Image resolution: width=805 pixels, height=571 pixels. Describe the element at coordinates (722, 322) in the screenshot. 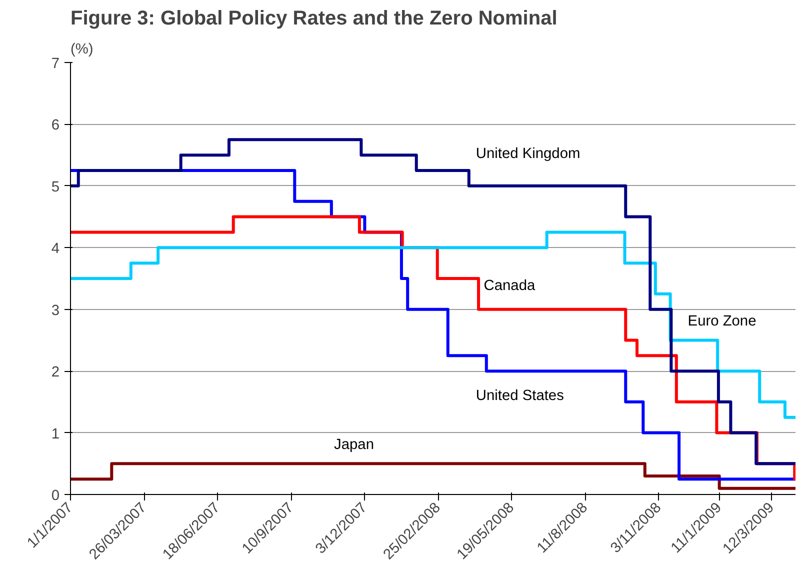

I see `series-label: Euro Zone` at that location.